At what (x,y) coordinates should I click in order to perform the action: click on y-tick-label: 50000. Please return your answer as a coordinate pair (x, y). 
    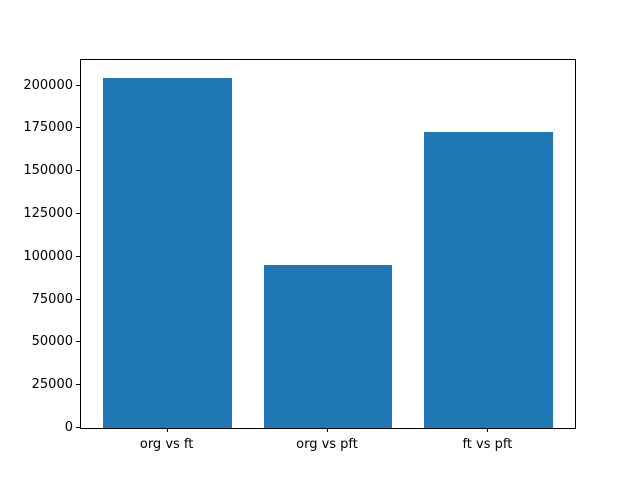
    Looking at the image, I should click on (52, 342).